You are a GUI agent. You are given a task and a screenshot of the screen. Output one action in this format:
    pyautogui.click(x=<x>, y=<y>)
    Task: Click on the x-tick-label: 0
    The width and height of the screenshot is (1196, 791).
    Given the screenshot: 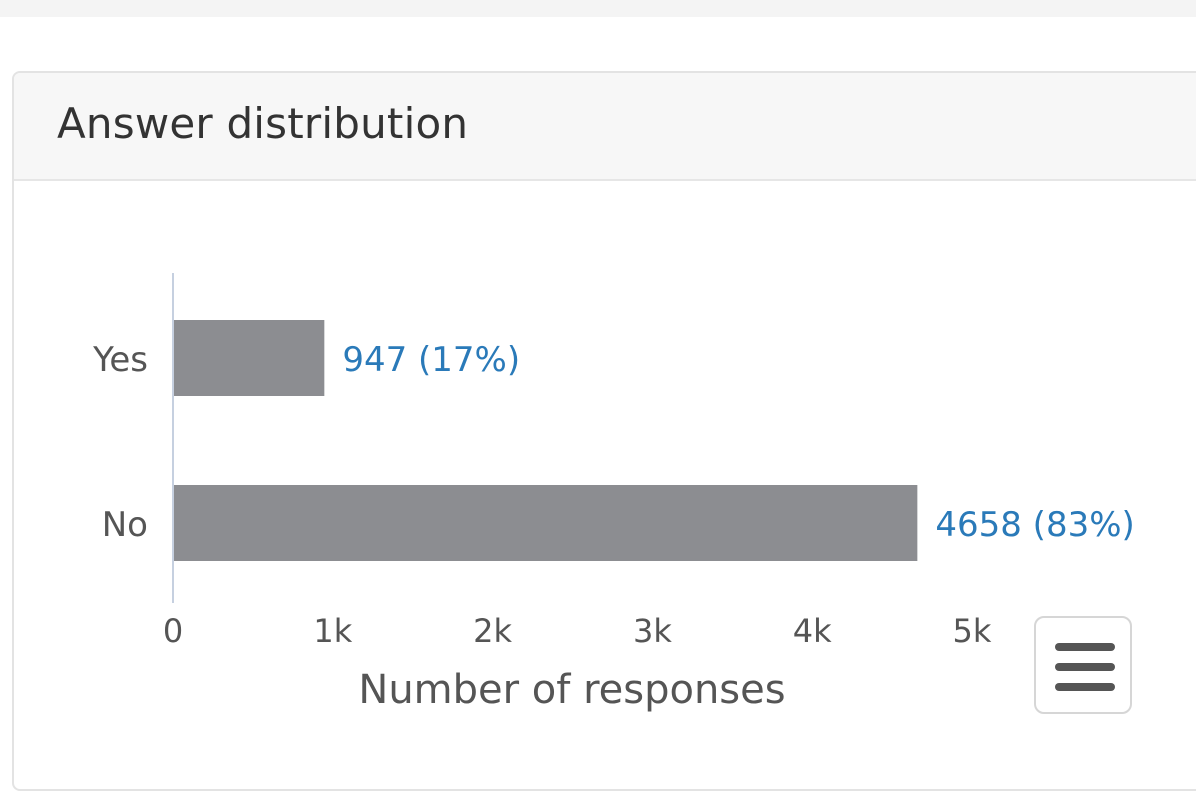 What is the action you would take?
    pyautogui.click(x=173, y=631)
    